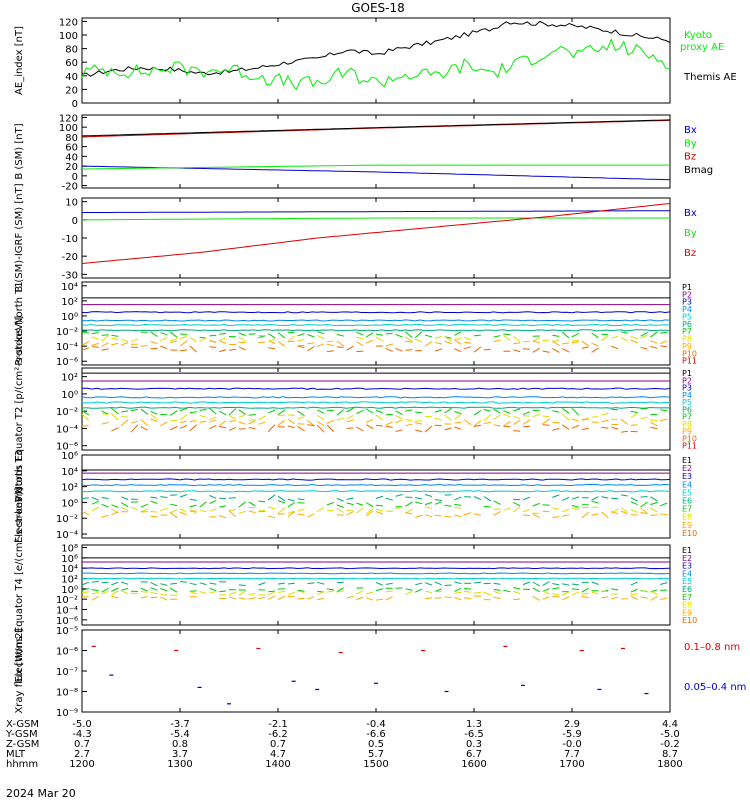 Image resolution: width=750 pixels, height=800 pixels. What do you see at coordinates (19, 670) in the screenshot?
I see `y-axis-label: Xray flux [W/m2]` at bounding box center [19, 670].